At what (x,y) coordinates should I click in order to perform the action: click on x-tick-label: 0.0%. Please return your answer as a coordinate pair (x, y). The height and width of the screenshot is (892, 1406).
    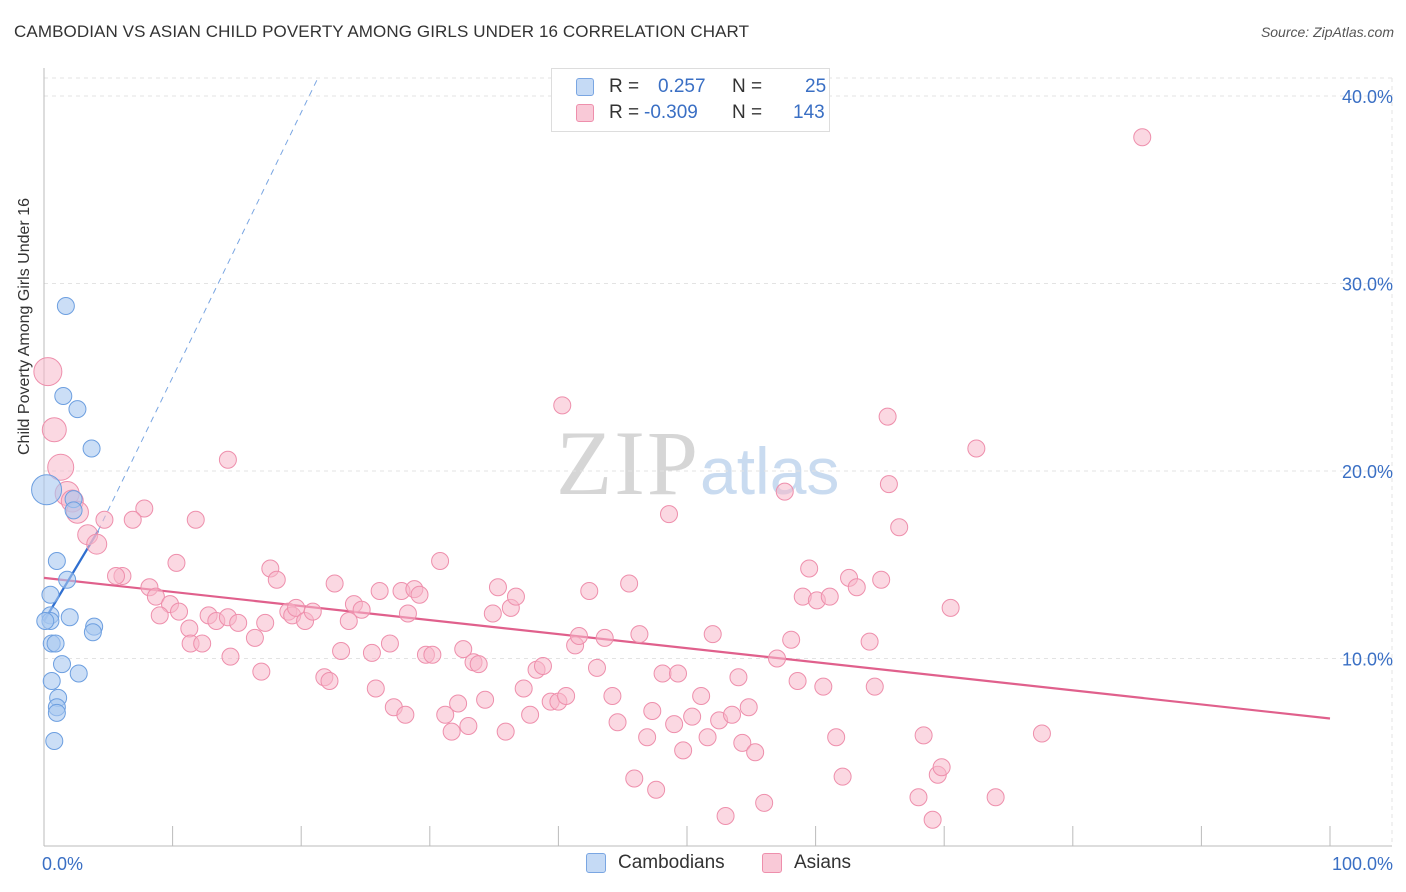
    Looking at the image, I should click on (62, 864).